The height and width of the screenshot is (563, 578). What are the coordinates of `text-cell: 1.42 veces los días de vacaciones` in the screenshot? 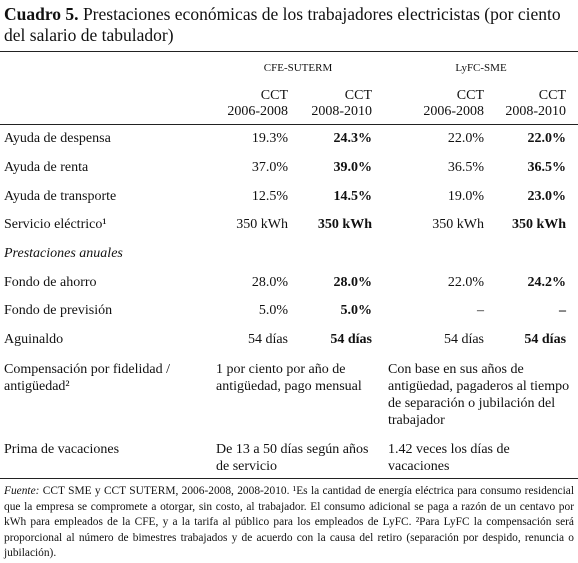 It's located at (449, 457).